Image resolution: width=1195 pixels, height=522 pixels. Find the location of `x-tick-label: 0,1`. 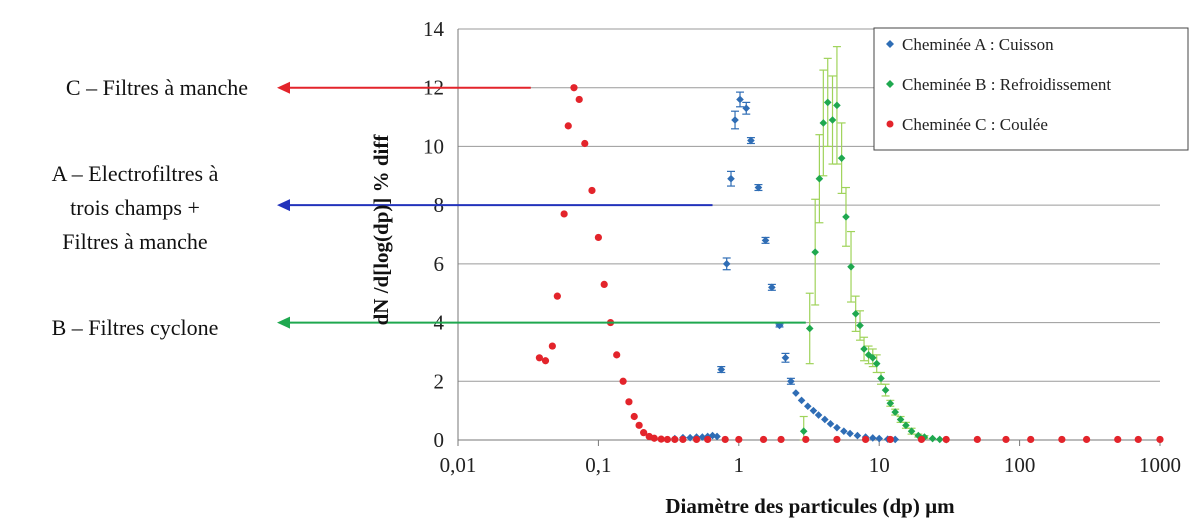

x-tick-label: 0,1 is located at coordinates (598, 465).